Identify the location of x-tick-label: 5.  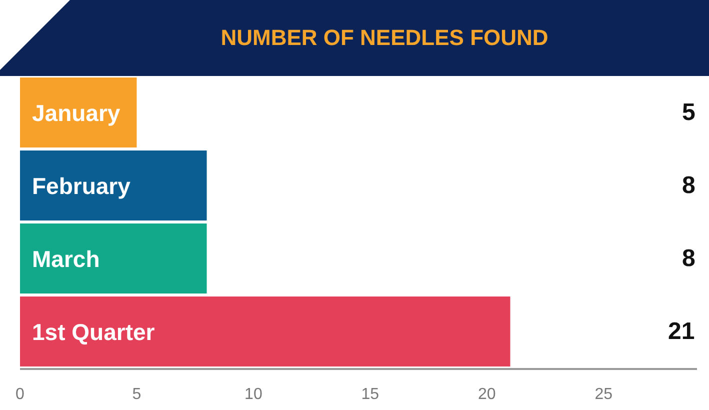
(137, 394).